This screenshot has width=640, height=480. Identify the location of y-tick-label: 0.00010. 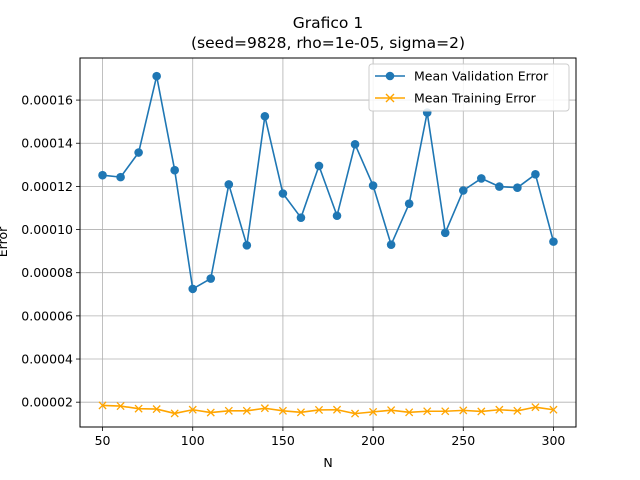
(47, 229).